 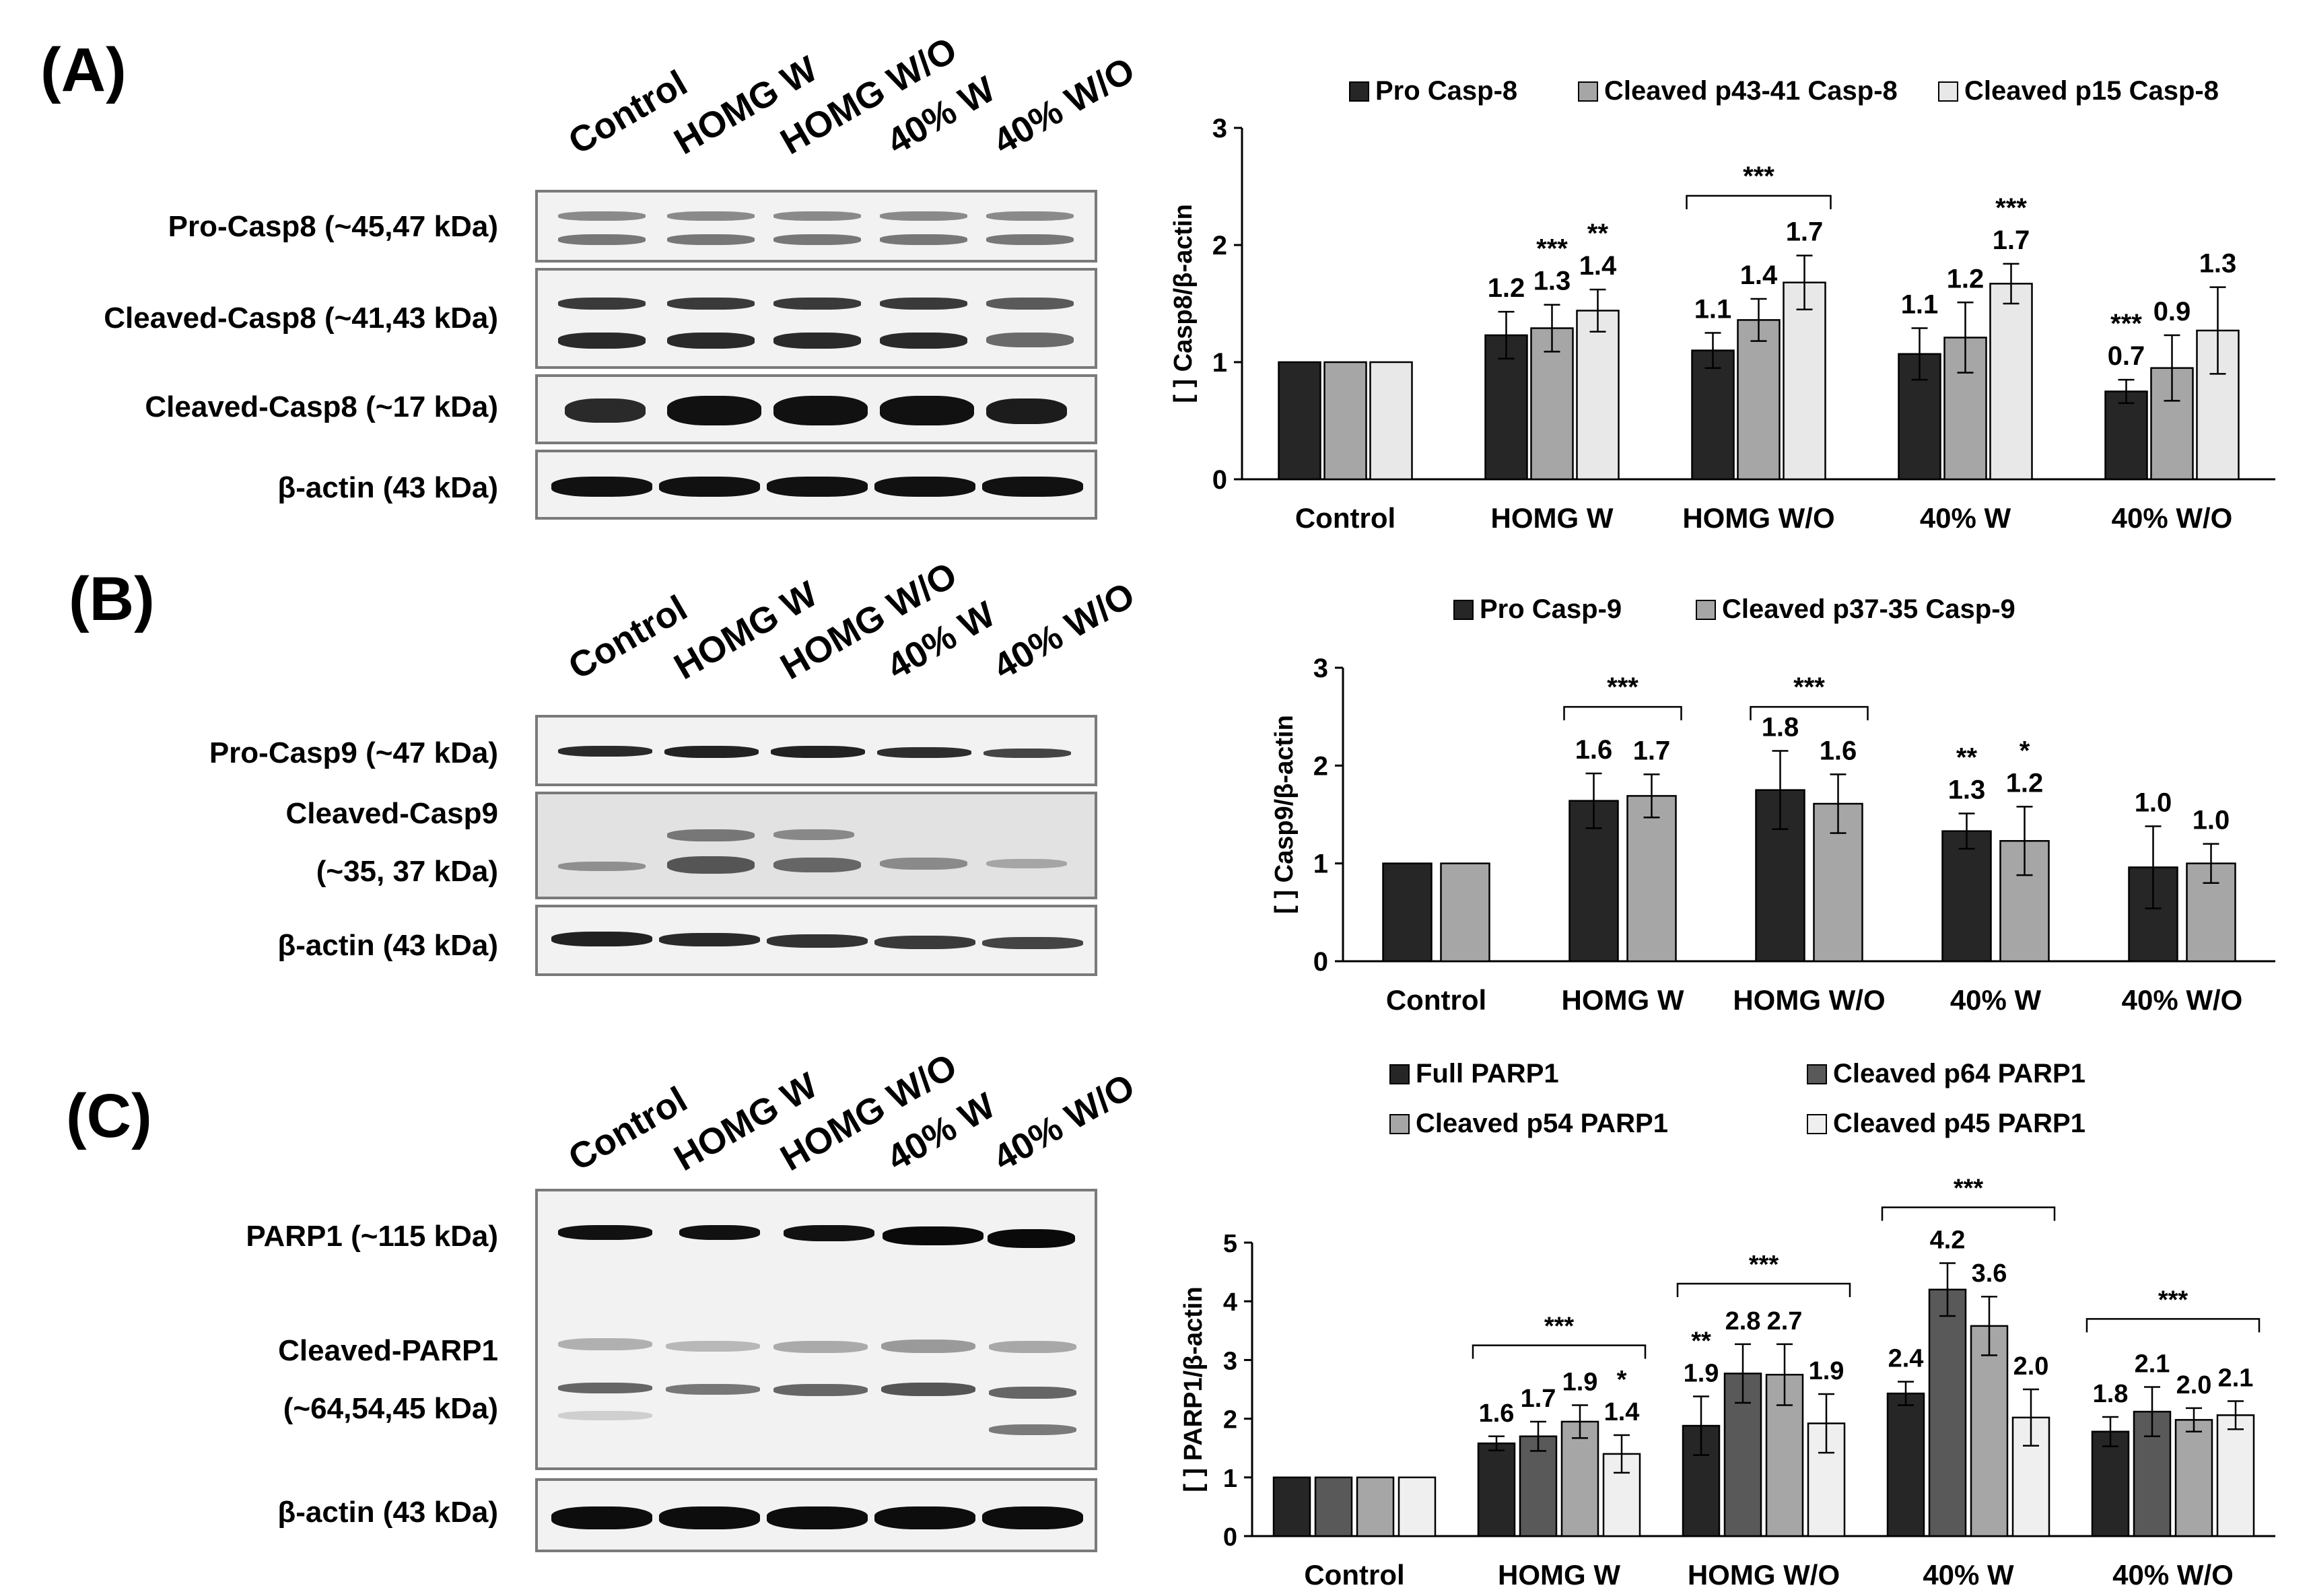 I want to click on legend-label: Cleaved p43-41 Casp-8, so click(x=1751, y=91).